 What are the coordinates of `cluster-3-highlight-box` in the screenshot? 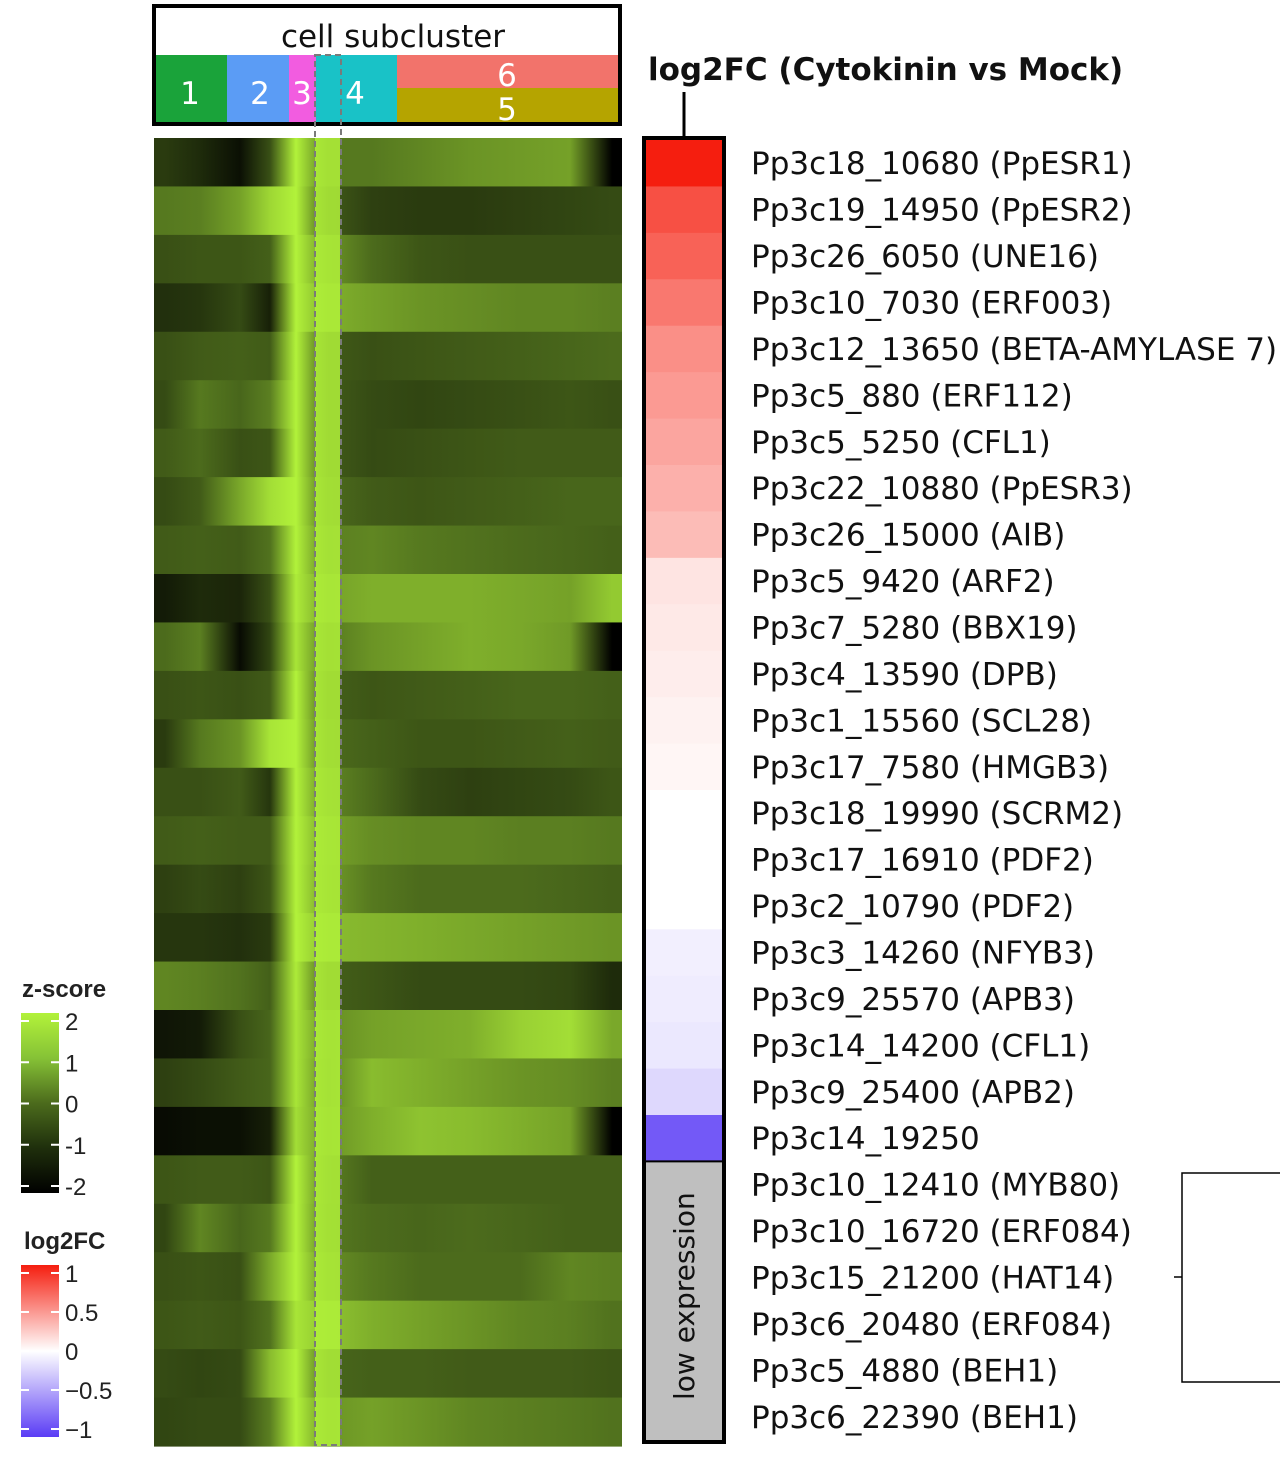 It's located at (328, 750).